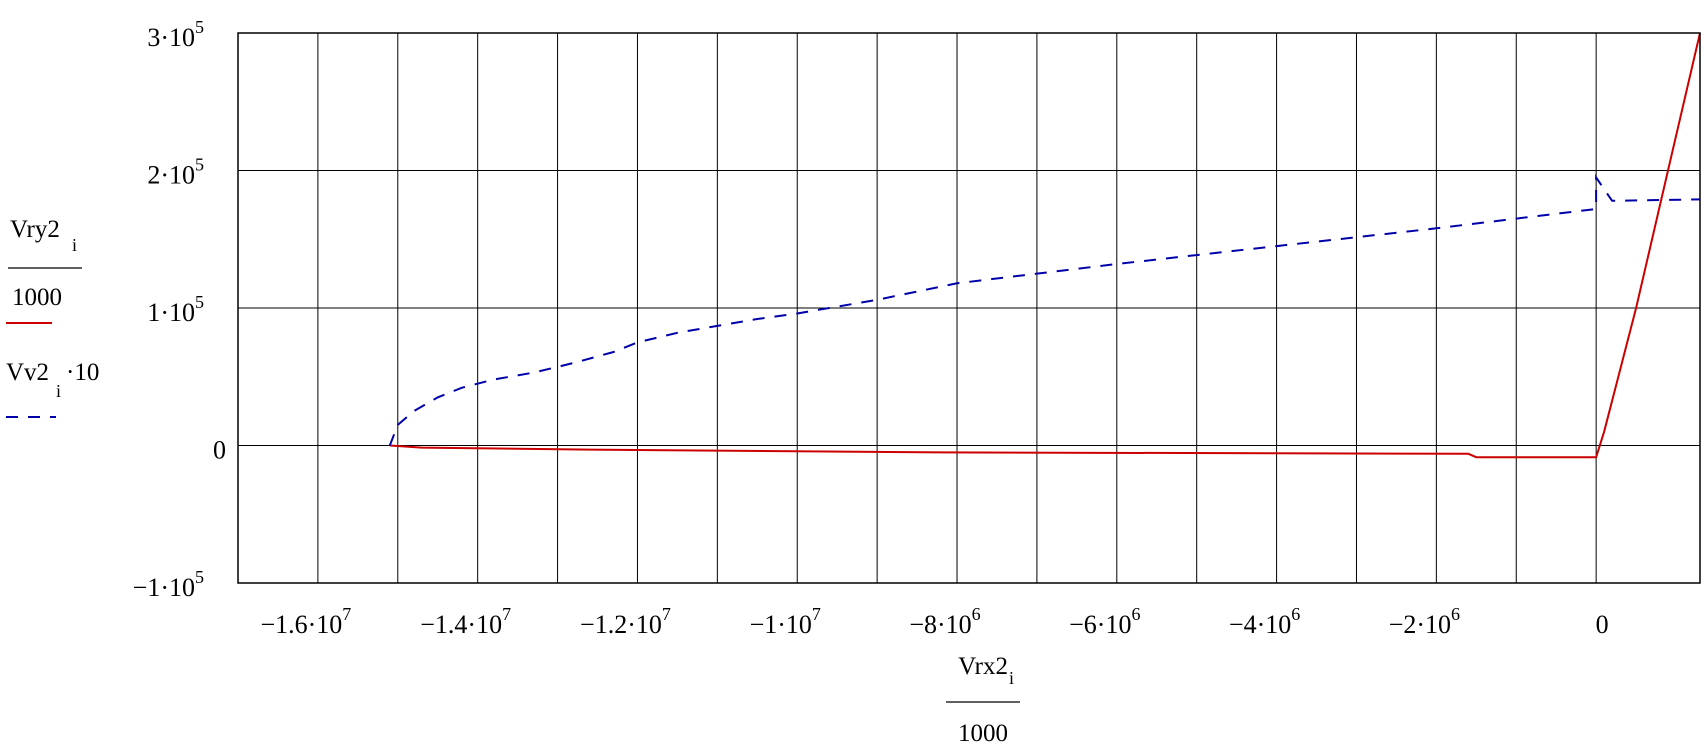 This screenshot has height=753, width=1704. What do you see at coordinates (983, 733) in the screenshot?
I see `x-axis-label-denominator: 1000` at bounding box center [983, 733].